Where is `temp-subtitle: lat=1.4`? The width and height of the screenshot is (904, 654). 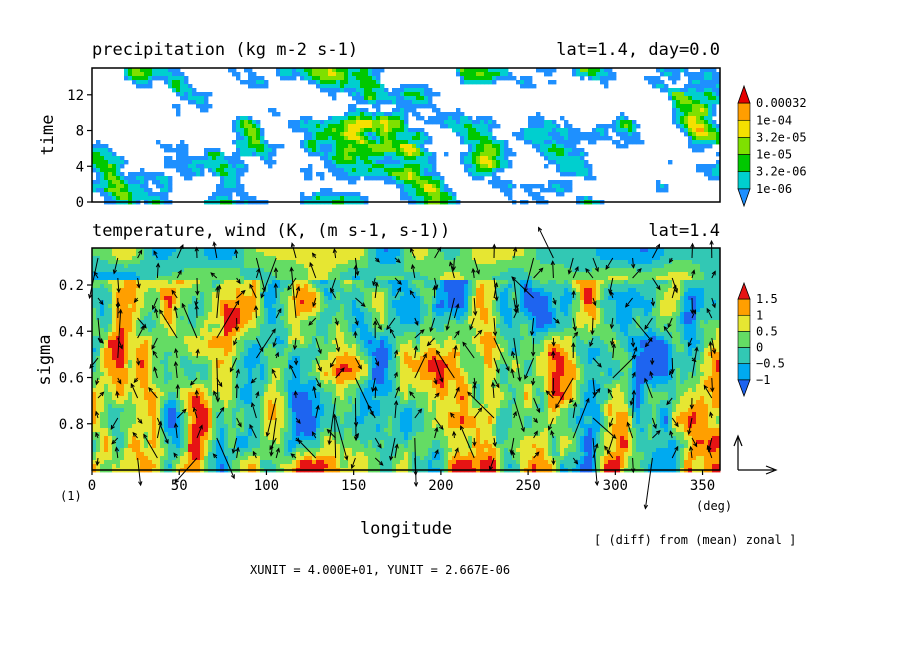 temp-subtitle: lat=1.4 is located at coordinates (684, 231).